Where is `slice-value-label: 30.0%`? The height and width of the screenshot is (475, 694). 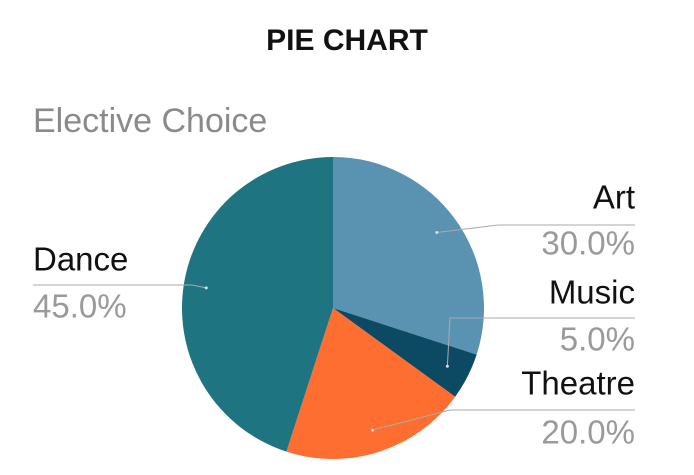 slice-value-label: 30.0% is located at coordinates (588, 243).